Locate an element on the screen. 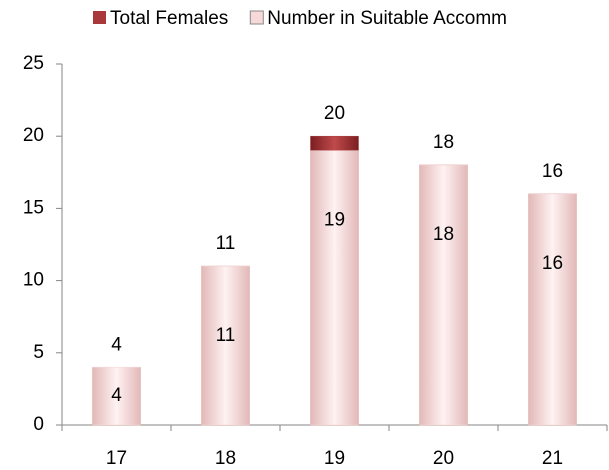 This screenshot has width=609, height=470. y-tick-label: 5 is located at coordinates (38, 352).